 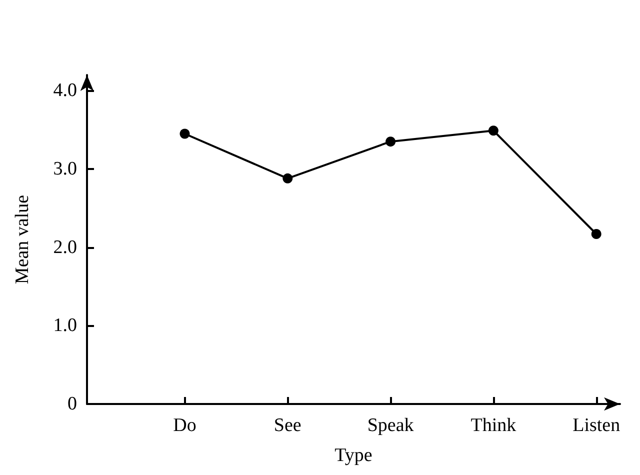 I want to click on y-tick-label: 0, so click(x=72, y=404).